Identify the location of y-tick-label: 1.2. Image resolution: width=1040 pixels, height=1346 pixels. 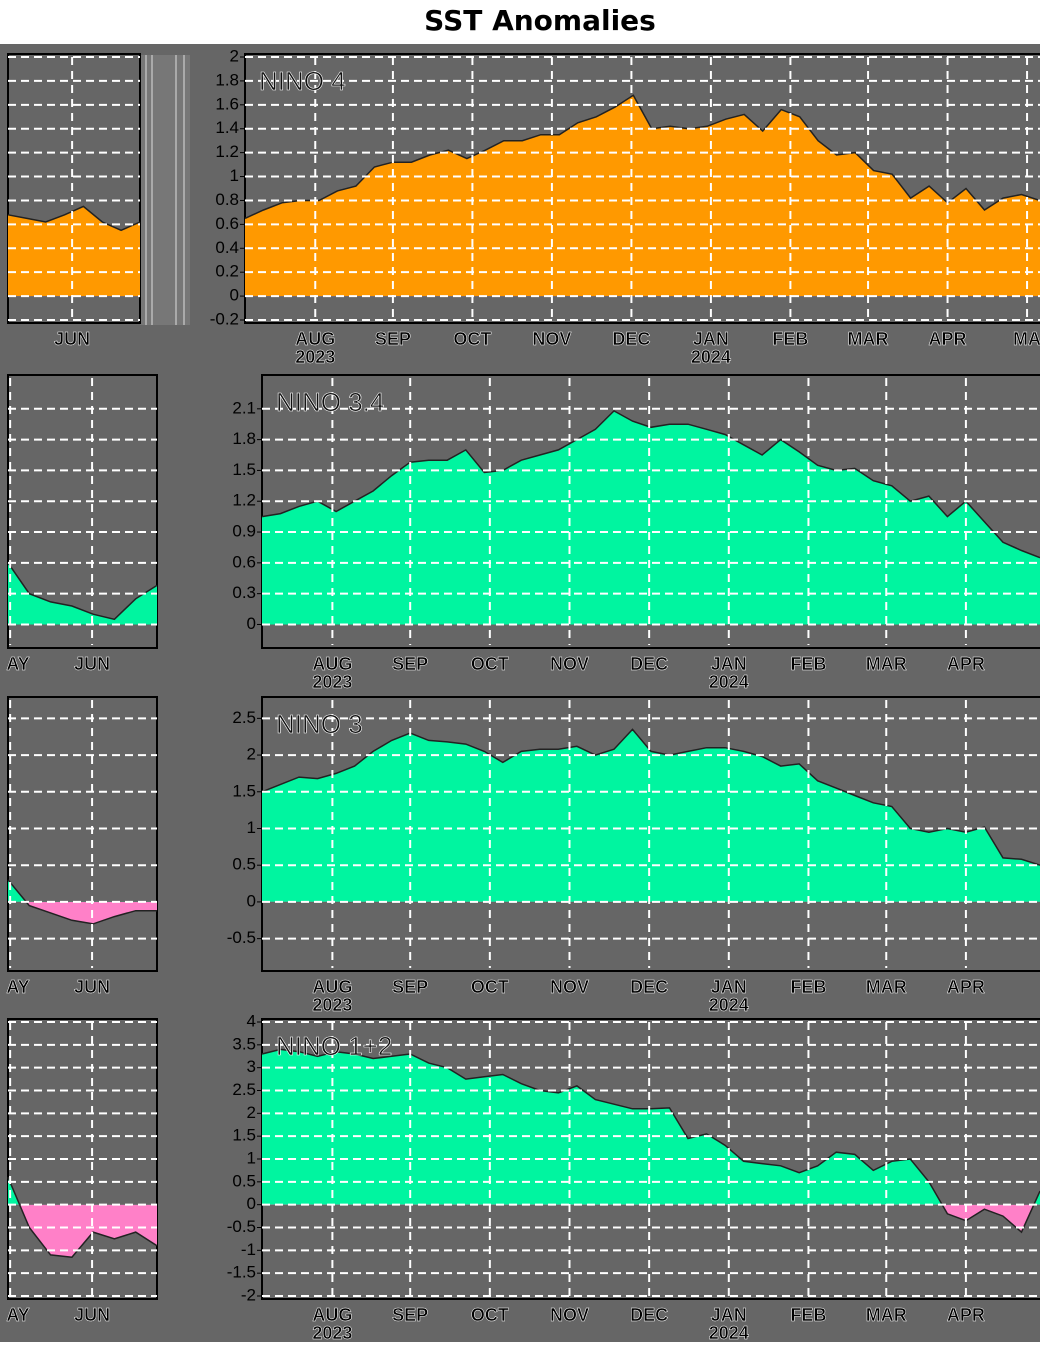
(244, 500).